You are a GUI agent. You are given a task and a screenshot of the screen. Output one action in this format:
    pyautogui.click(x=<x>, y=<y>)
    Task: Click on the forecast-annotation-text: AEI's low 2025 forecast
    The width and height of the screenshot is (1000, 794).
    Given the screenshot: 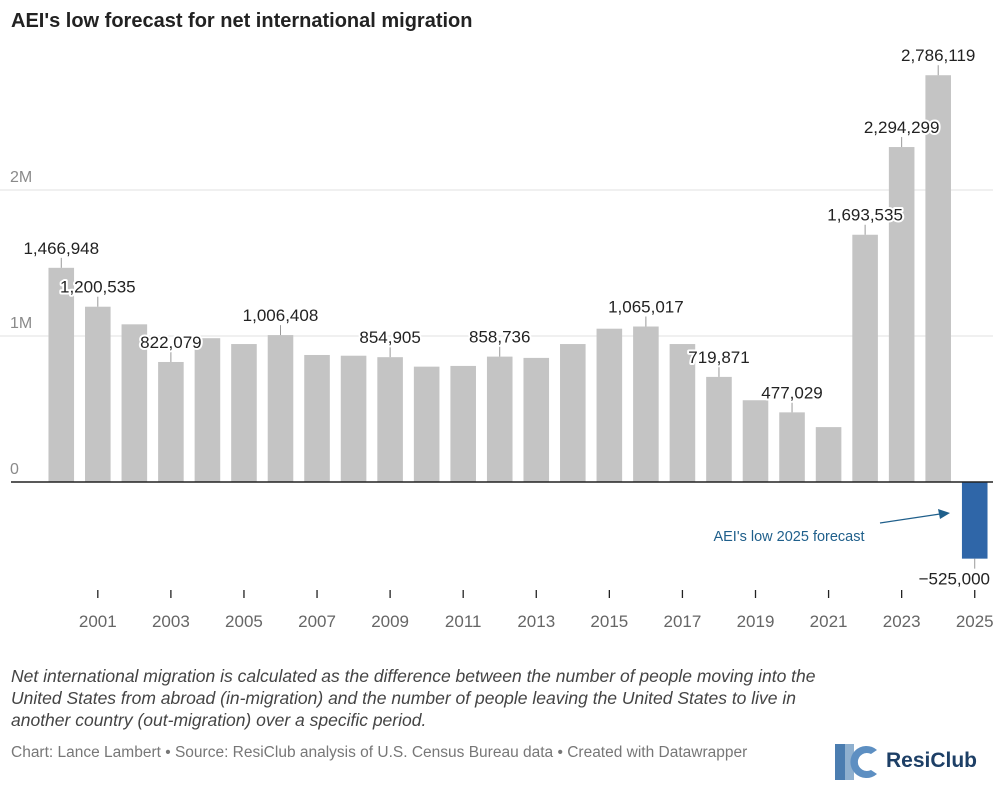 What is the action you would take?
    pyautogui.click(x=788, y=537)
    